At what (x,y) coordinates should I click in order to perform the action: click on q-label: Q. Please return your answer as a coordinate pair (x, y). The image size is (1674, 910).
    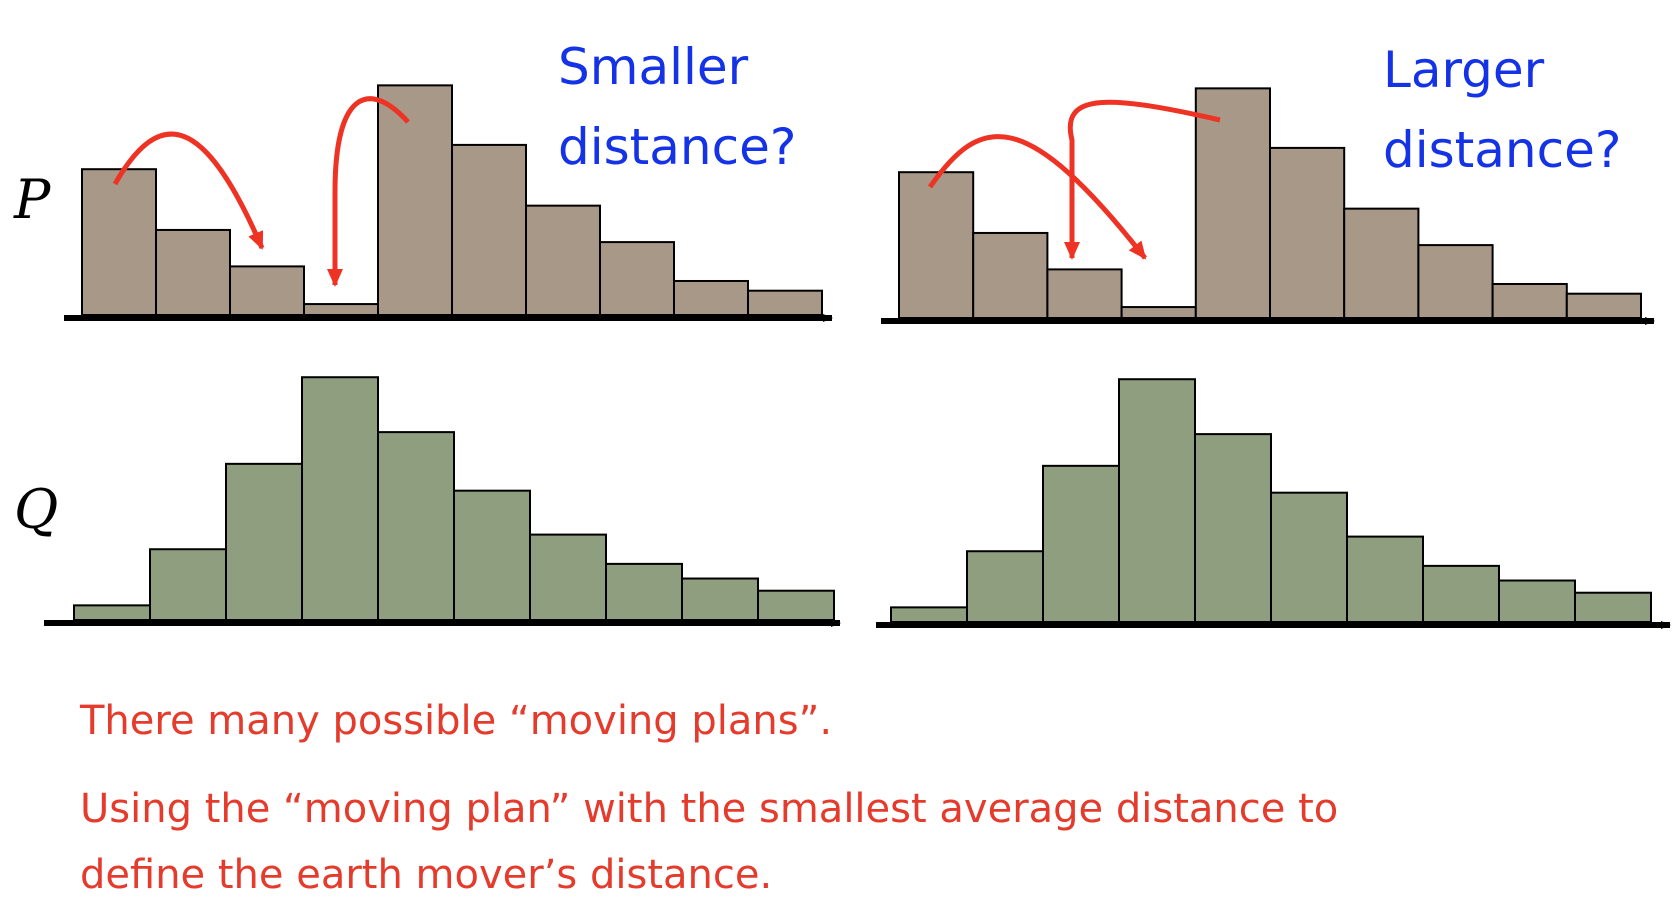
    Looking at the image, I should click on (36, 509).